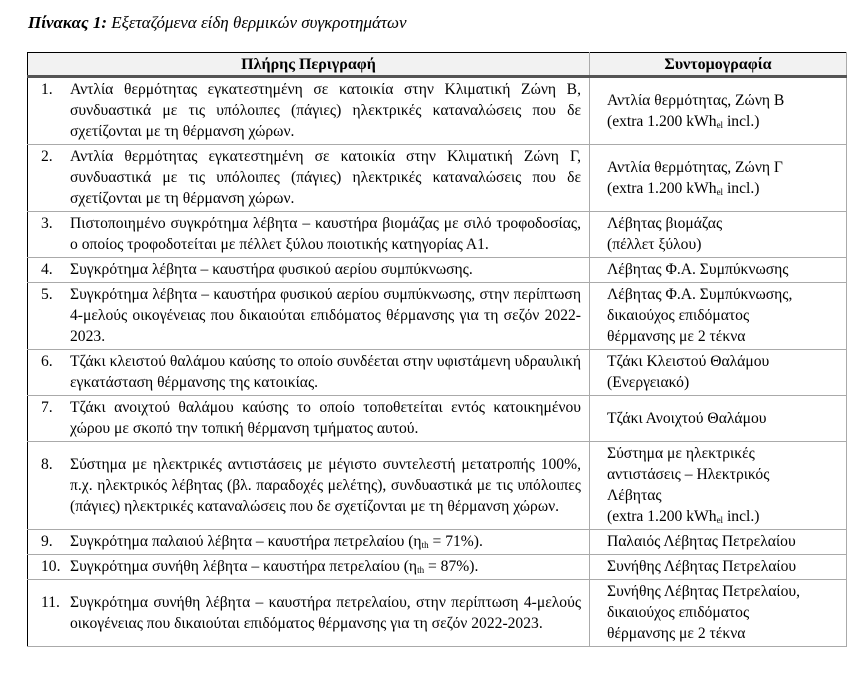  I want to click on item-number: 2., so click(47, 156).